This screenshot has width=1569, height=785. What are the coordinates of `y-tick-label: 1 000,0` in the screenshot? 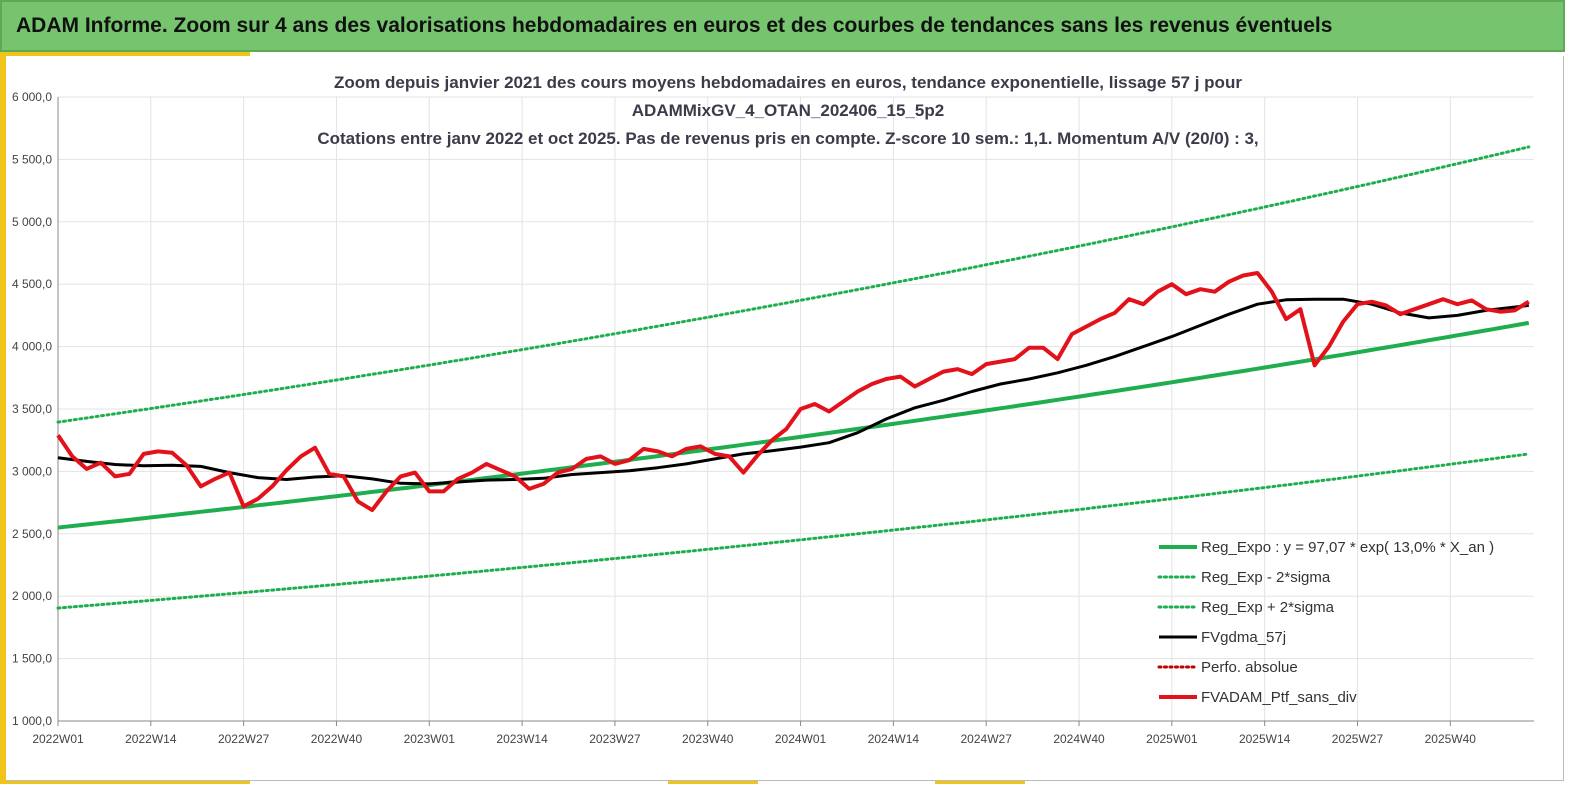 It's located at (32, 721).